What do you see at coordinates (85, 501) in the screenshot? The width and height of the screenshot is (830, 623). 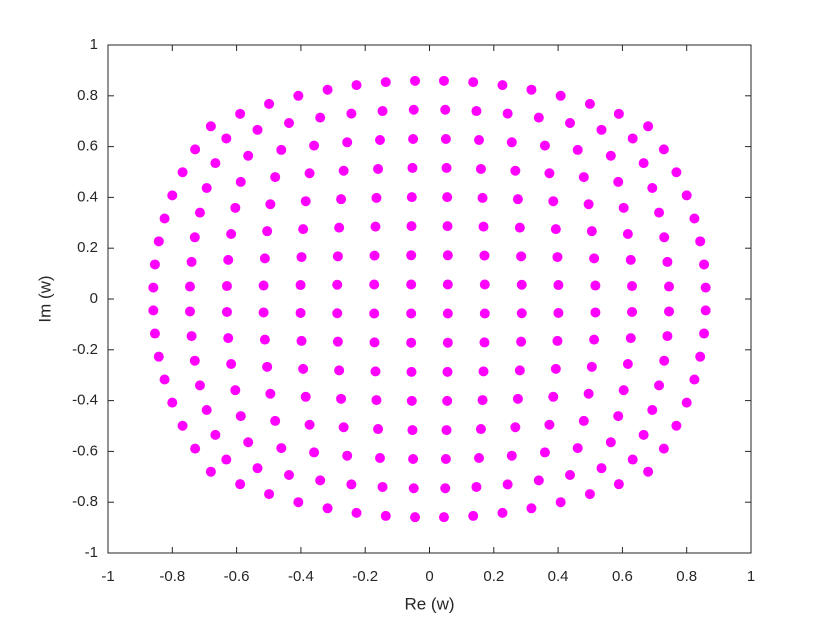 I see `y-tick-label: -0.8` at bounding box center [85, 501].